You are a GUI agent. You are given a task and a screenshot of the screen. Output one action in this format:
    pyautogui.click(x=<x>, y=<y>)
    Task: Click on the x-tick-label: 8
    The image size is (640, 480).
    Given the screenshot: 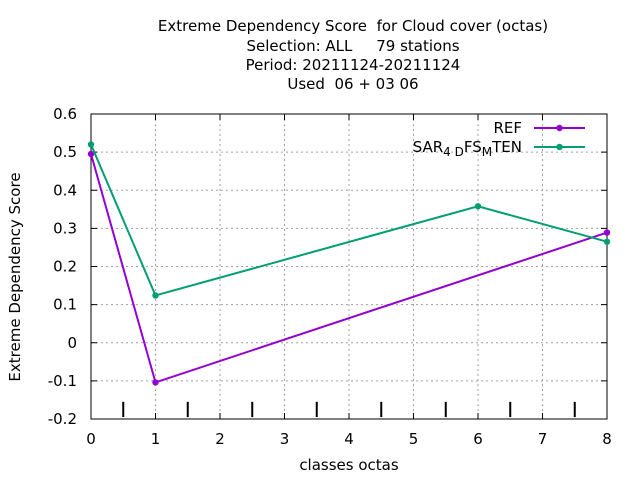 What is the action you would take?
    pyautogui.click(x=607, y=439)
    